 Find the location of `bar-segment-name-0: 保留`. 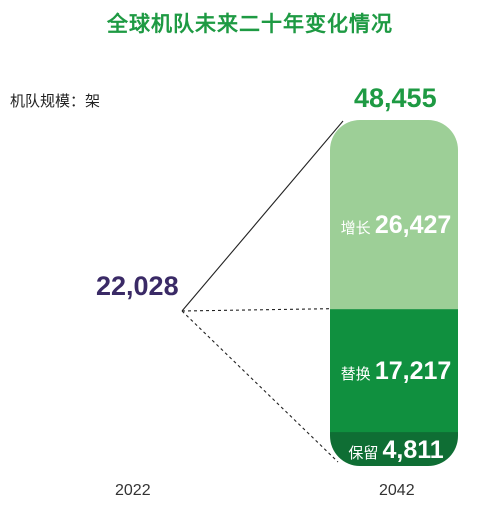

bar-segment-name-0: 保留 is located at coordinates (365, 453).